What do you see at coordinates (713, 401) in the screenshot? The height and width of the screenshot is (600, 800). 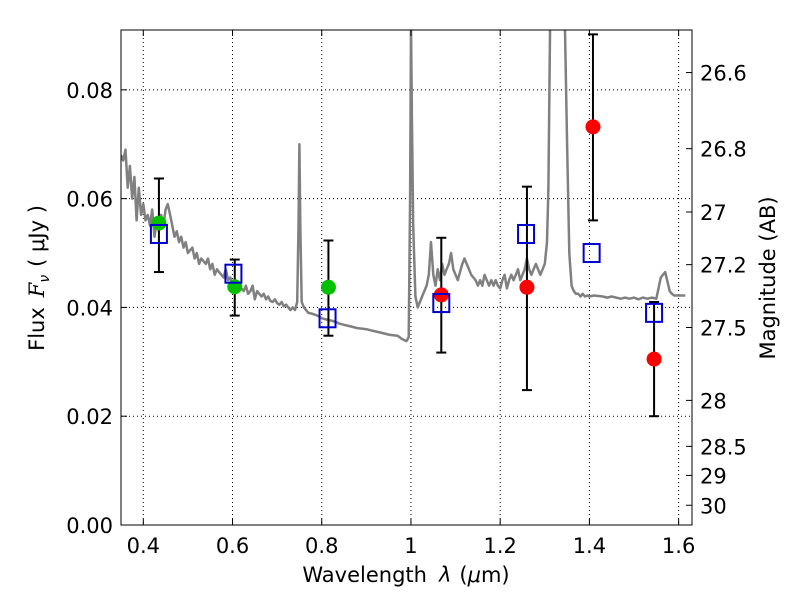 I see `mag-tick-label: 28` at bounding box center [713, 401].